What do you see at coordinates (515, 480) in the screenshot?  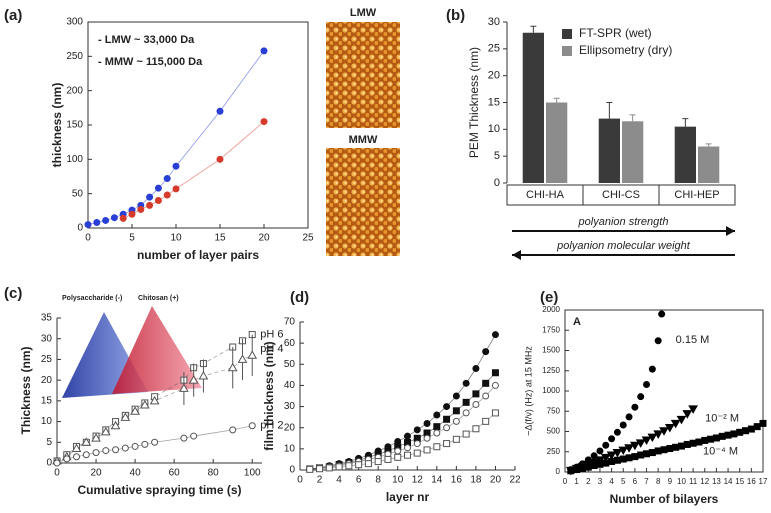 I see `x-tick-label: 22` at bounding box center [515, 480].